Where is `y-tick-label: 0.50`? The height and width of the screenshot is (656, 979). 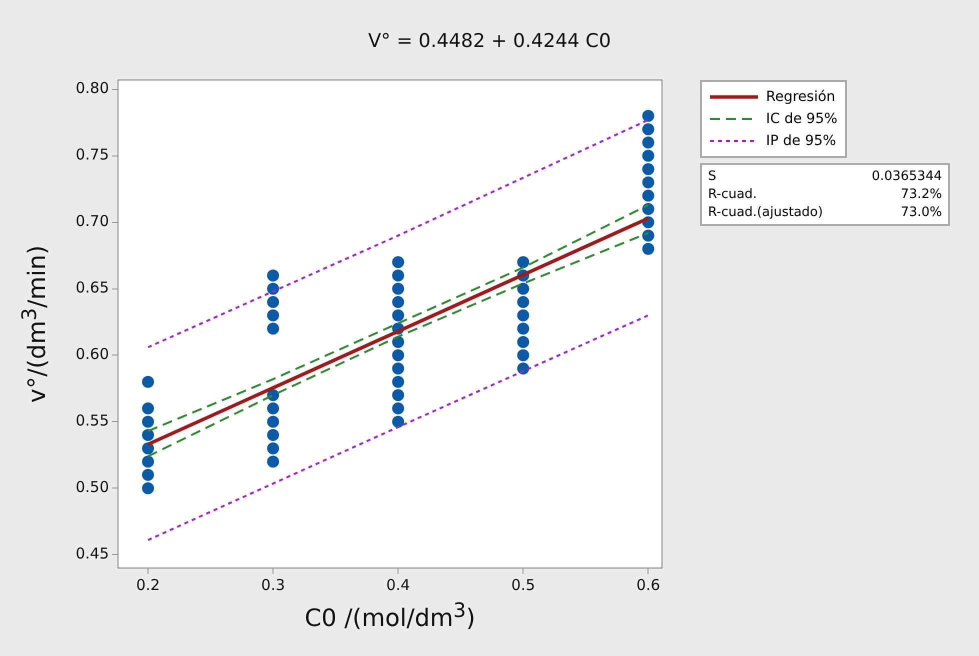
y-tick-label: 0.50 is located at coordinates (92, 487).